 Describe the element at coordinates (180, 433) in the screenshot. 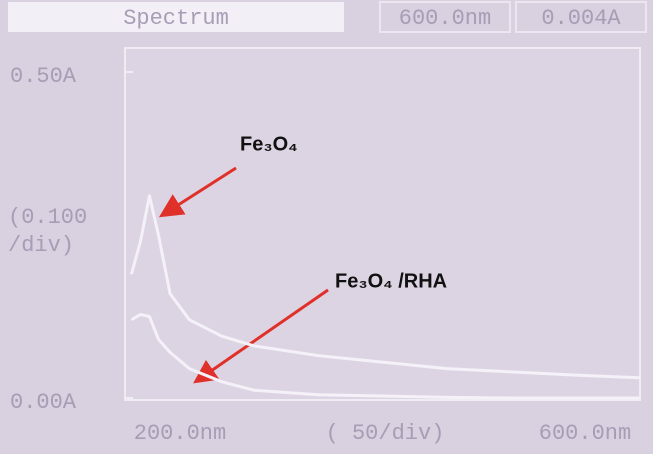

I see `x-tick-label: 200.0nm` at that location.